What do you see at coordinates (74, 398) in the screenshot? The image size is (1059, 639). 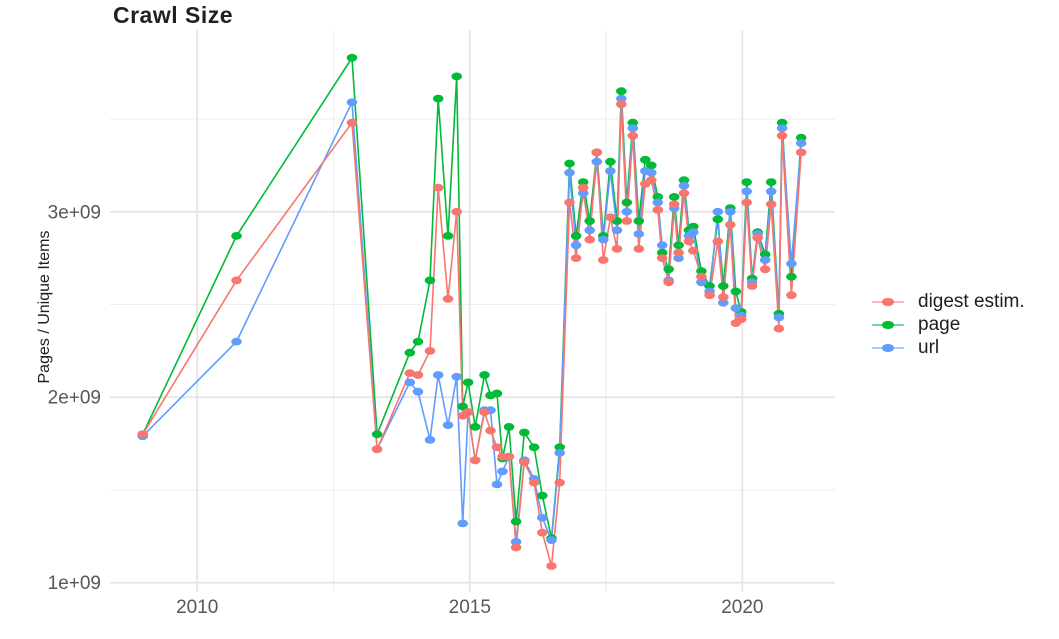 I see `y-tick-label: 2e+09` at bounding box center [74, 398].